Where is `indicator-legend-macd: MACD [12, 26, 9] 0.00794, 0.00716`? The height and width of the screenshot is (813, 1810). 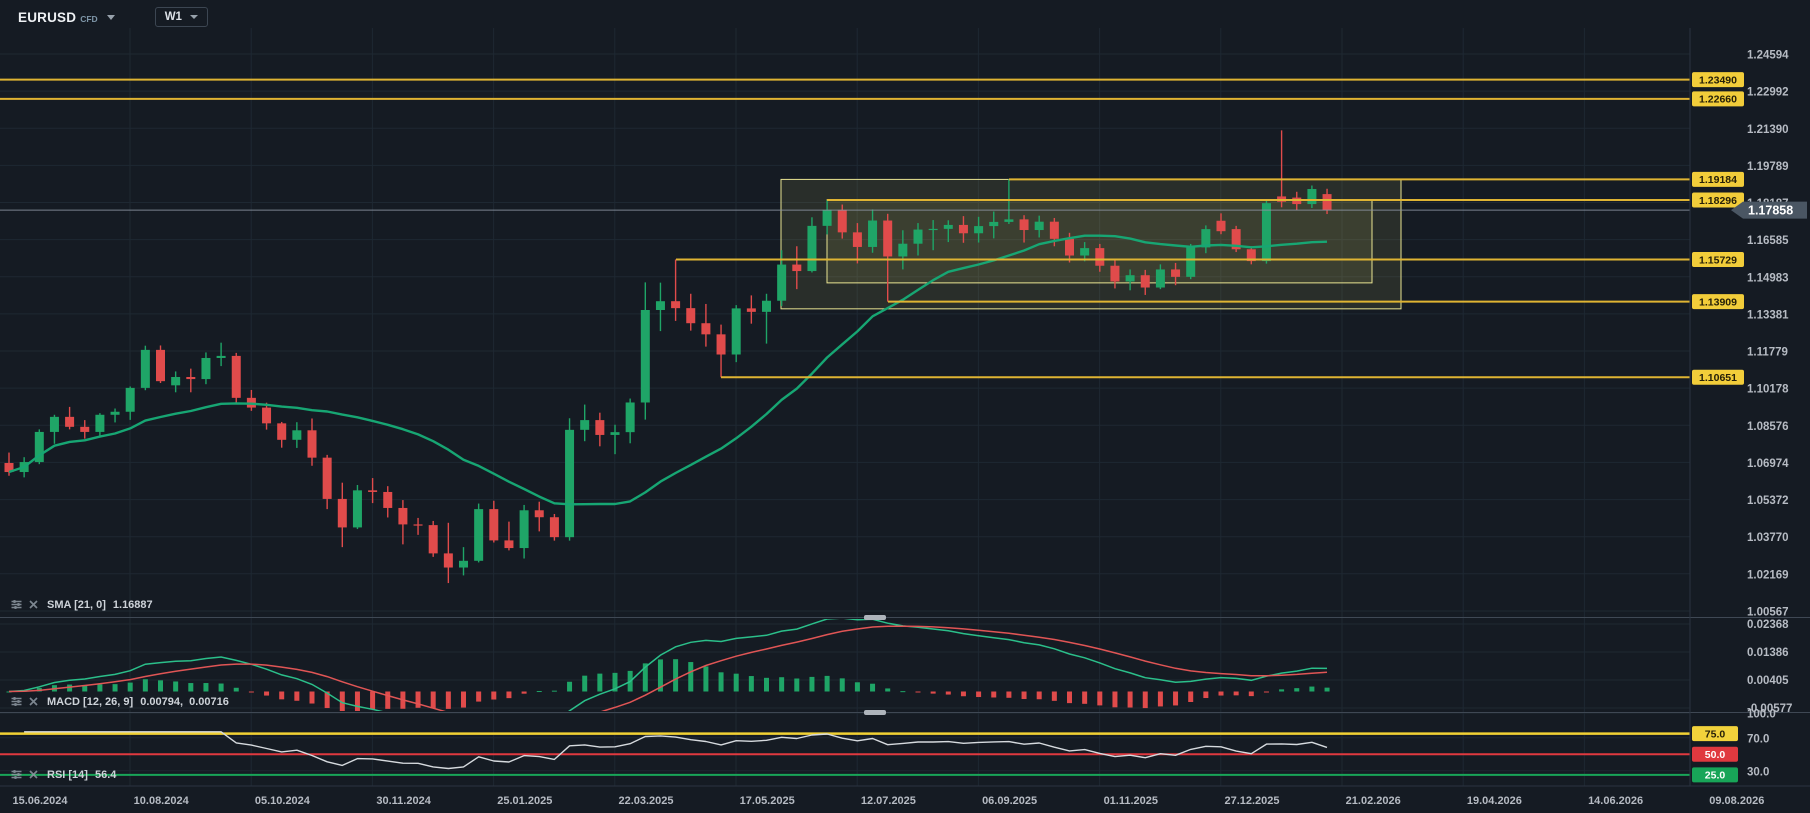 indicator-legend-macd: MACD [12, 26, 9] 0.00794, 0.00716 is located at coordinates (119, 701).